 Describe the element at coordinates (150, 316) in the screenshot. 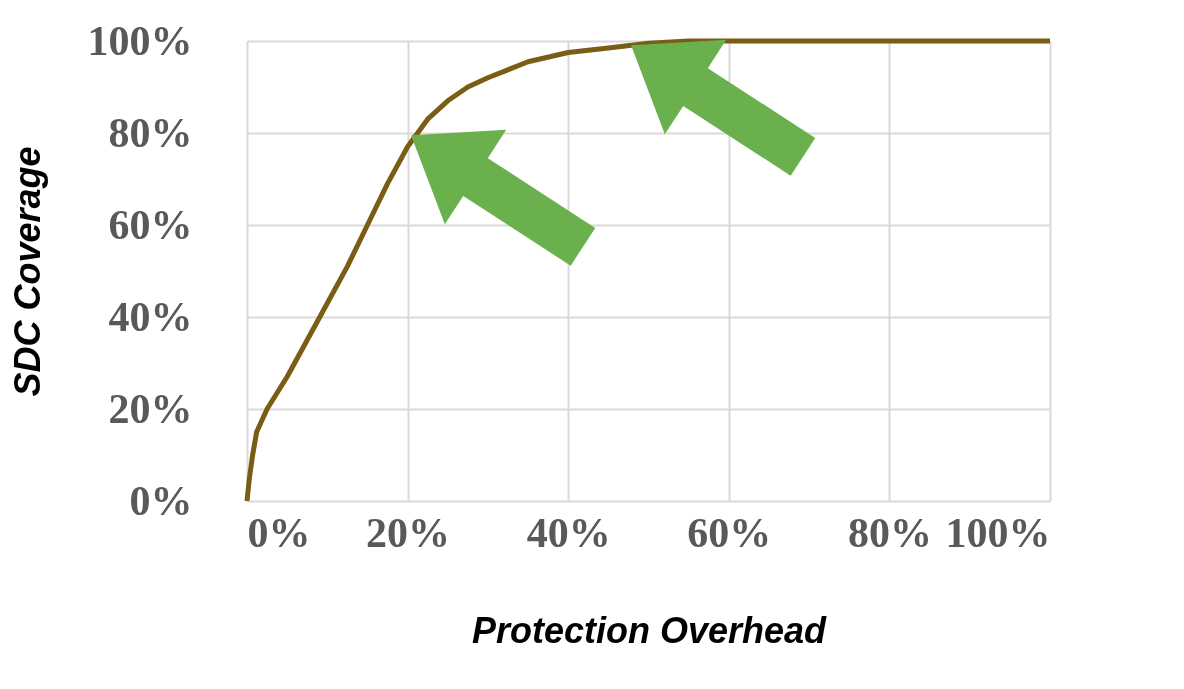

I see `y-tick-label: 40%` at that location.